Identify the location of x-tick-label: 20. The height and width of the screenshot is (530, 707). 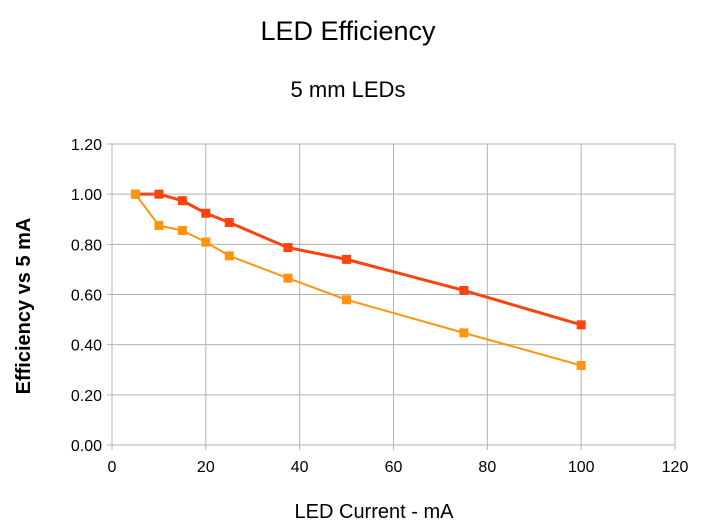
(206, 467).